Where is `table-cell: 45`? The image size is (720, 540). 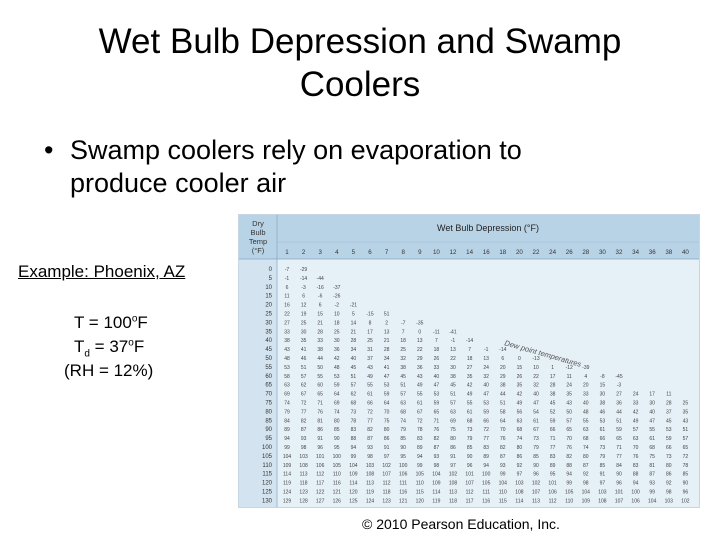
table-cell: 45 is located at coordinates (354, 368).